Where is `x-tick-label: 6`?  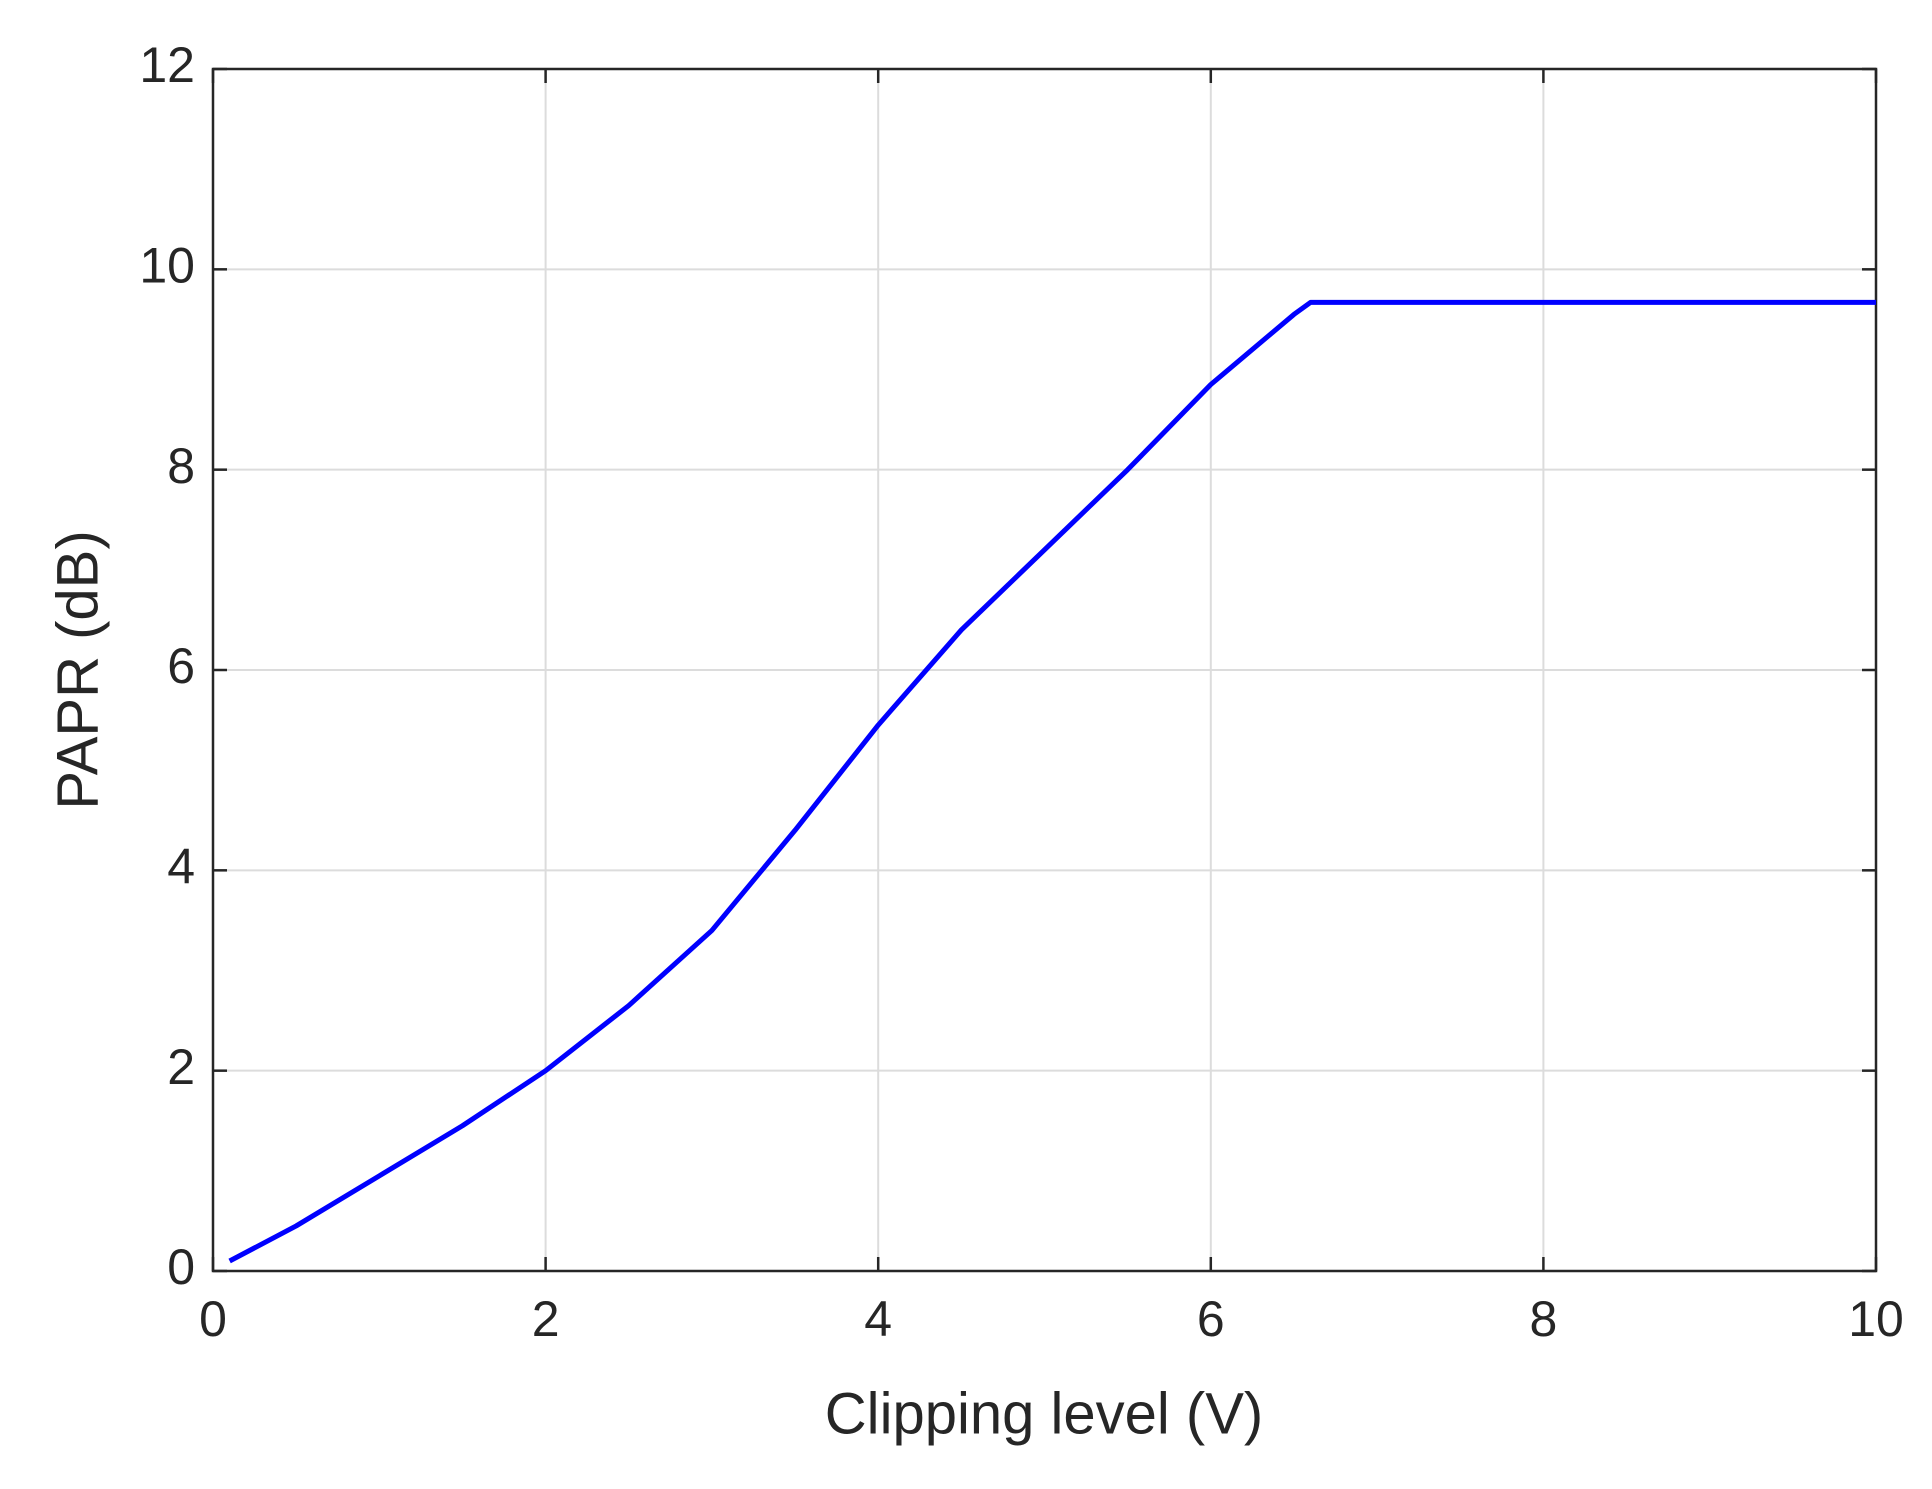
x-tick-label: 6 is located at coordinates (1211, 1319).